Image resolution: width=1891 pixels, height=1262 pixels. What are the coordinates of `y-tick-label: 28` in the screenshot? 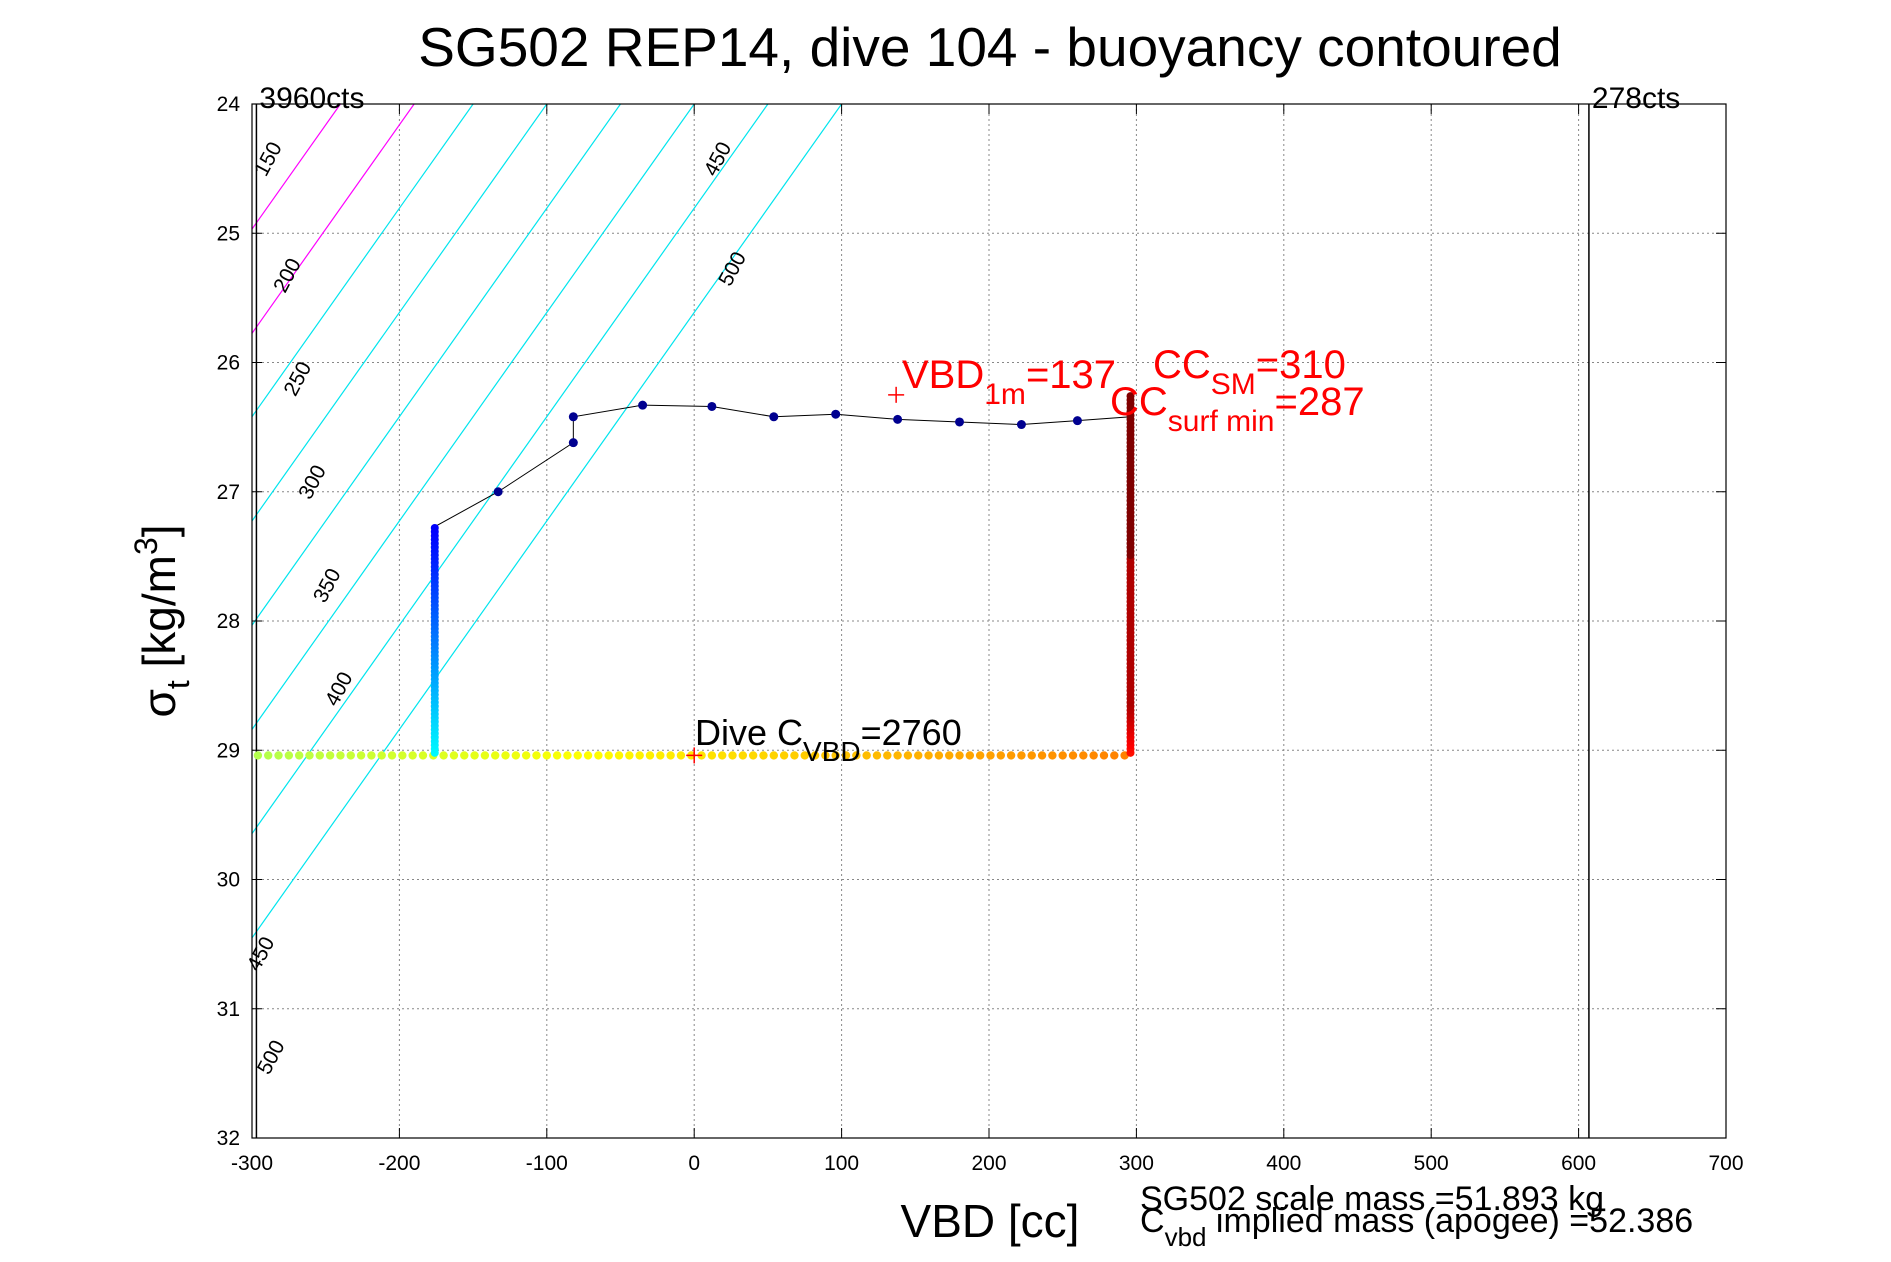 It's located at (228, 621).